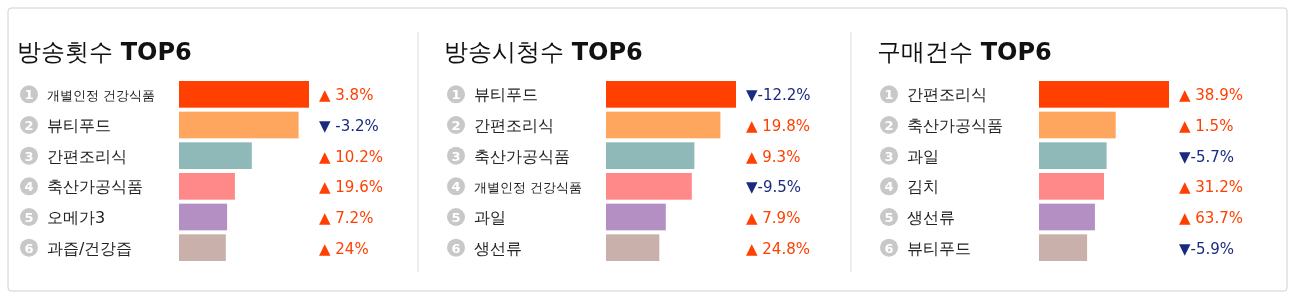 The height and width of the screenshot is (299, 1295). Describe the element at coordinates (351, 187) in the screenshot. I see `text: ▲ 19.6%` at that location.